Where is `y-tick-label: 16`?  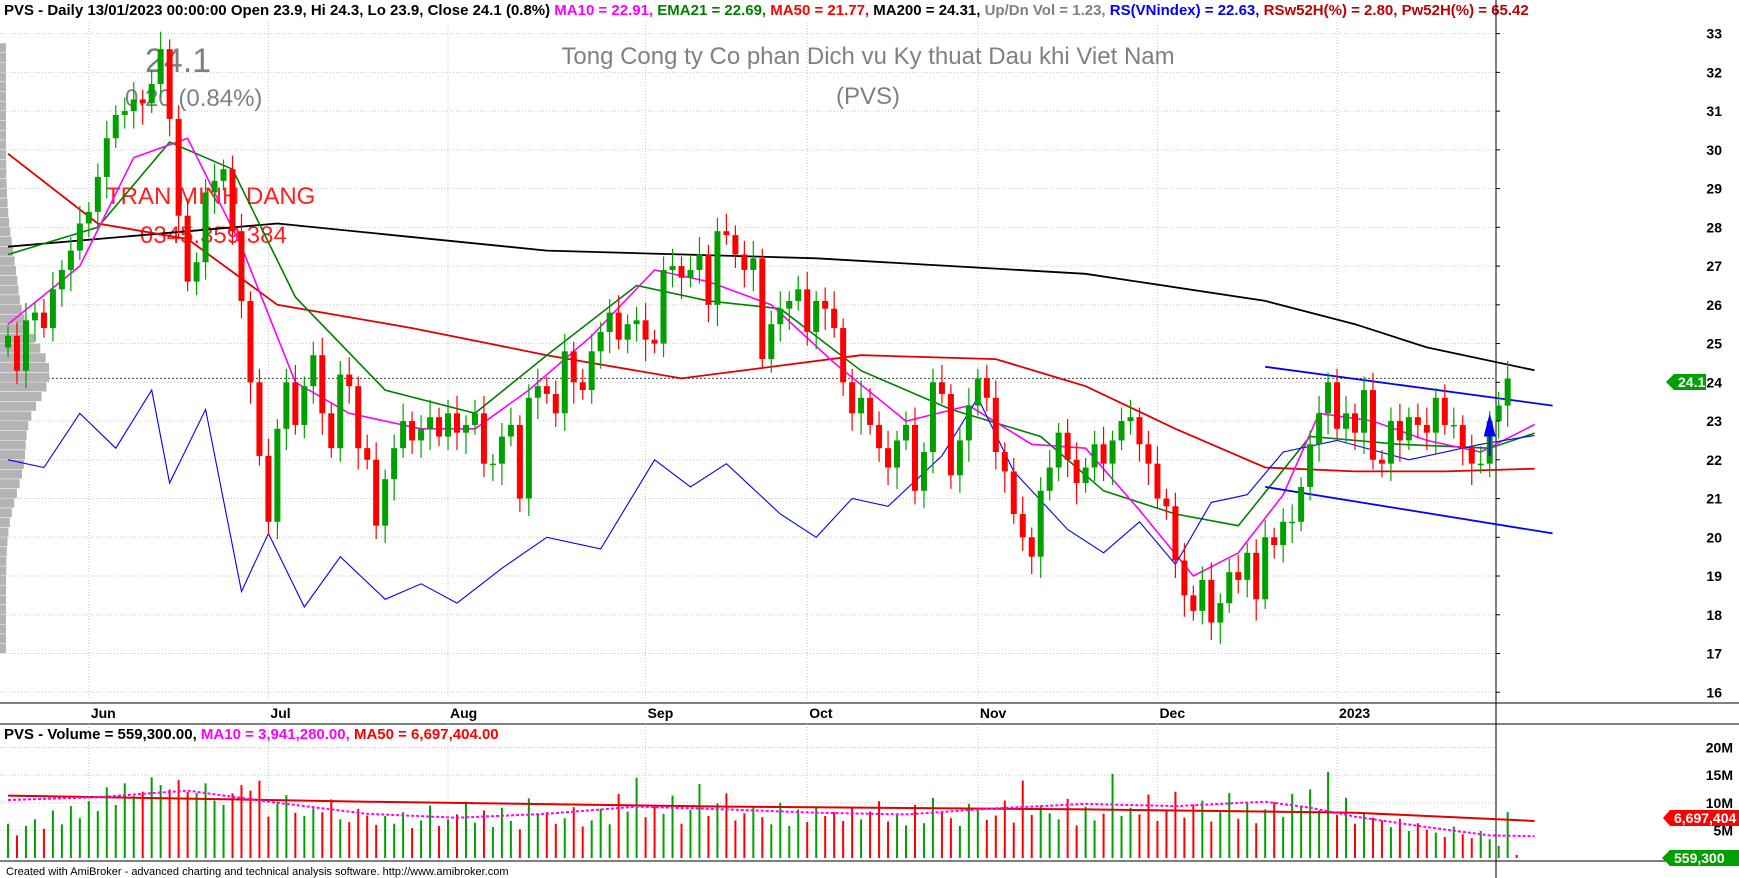
y-tick-label: 16 is located at coordinates (1714, 692).